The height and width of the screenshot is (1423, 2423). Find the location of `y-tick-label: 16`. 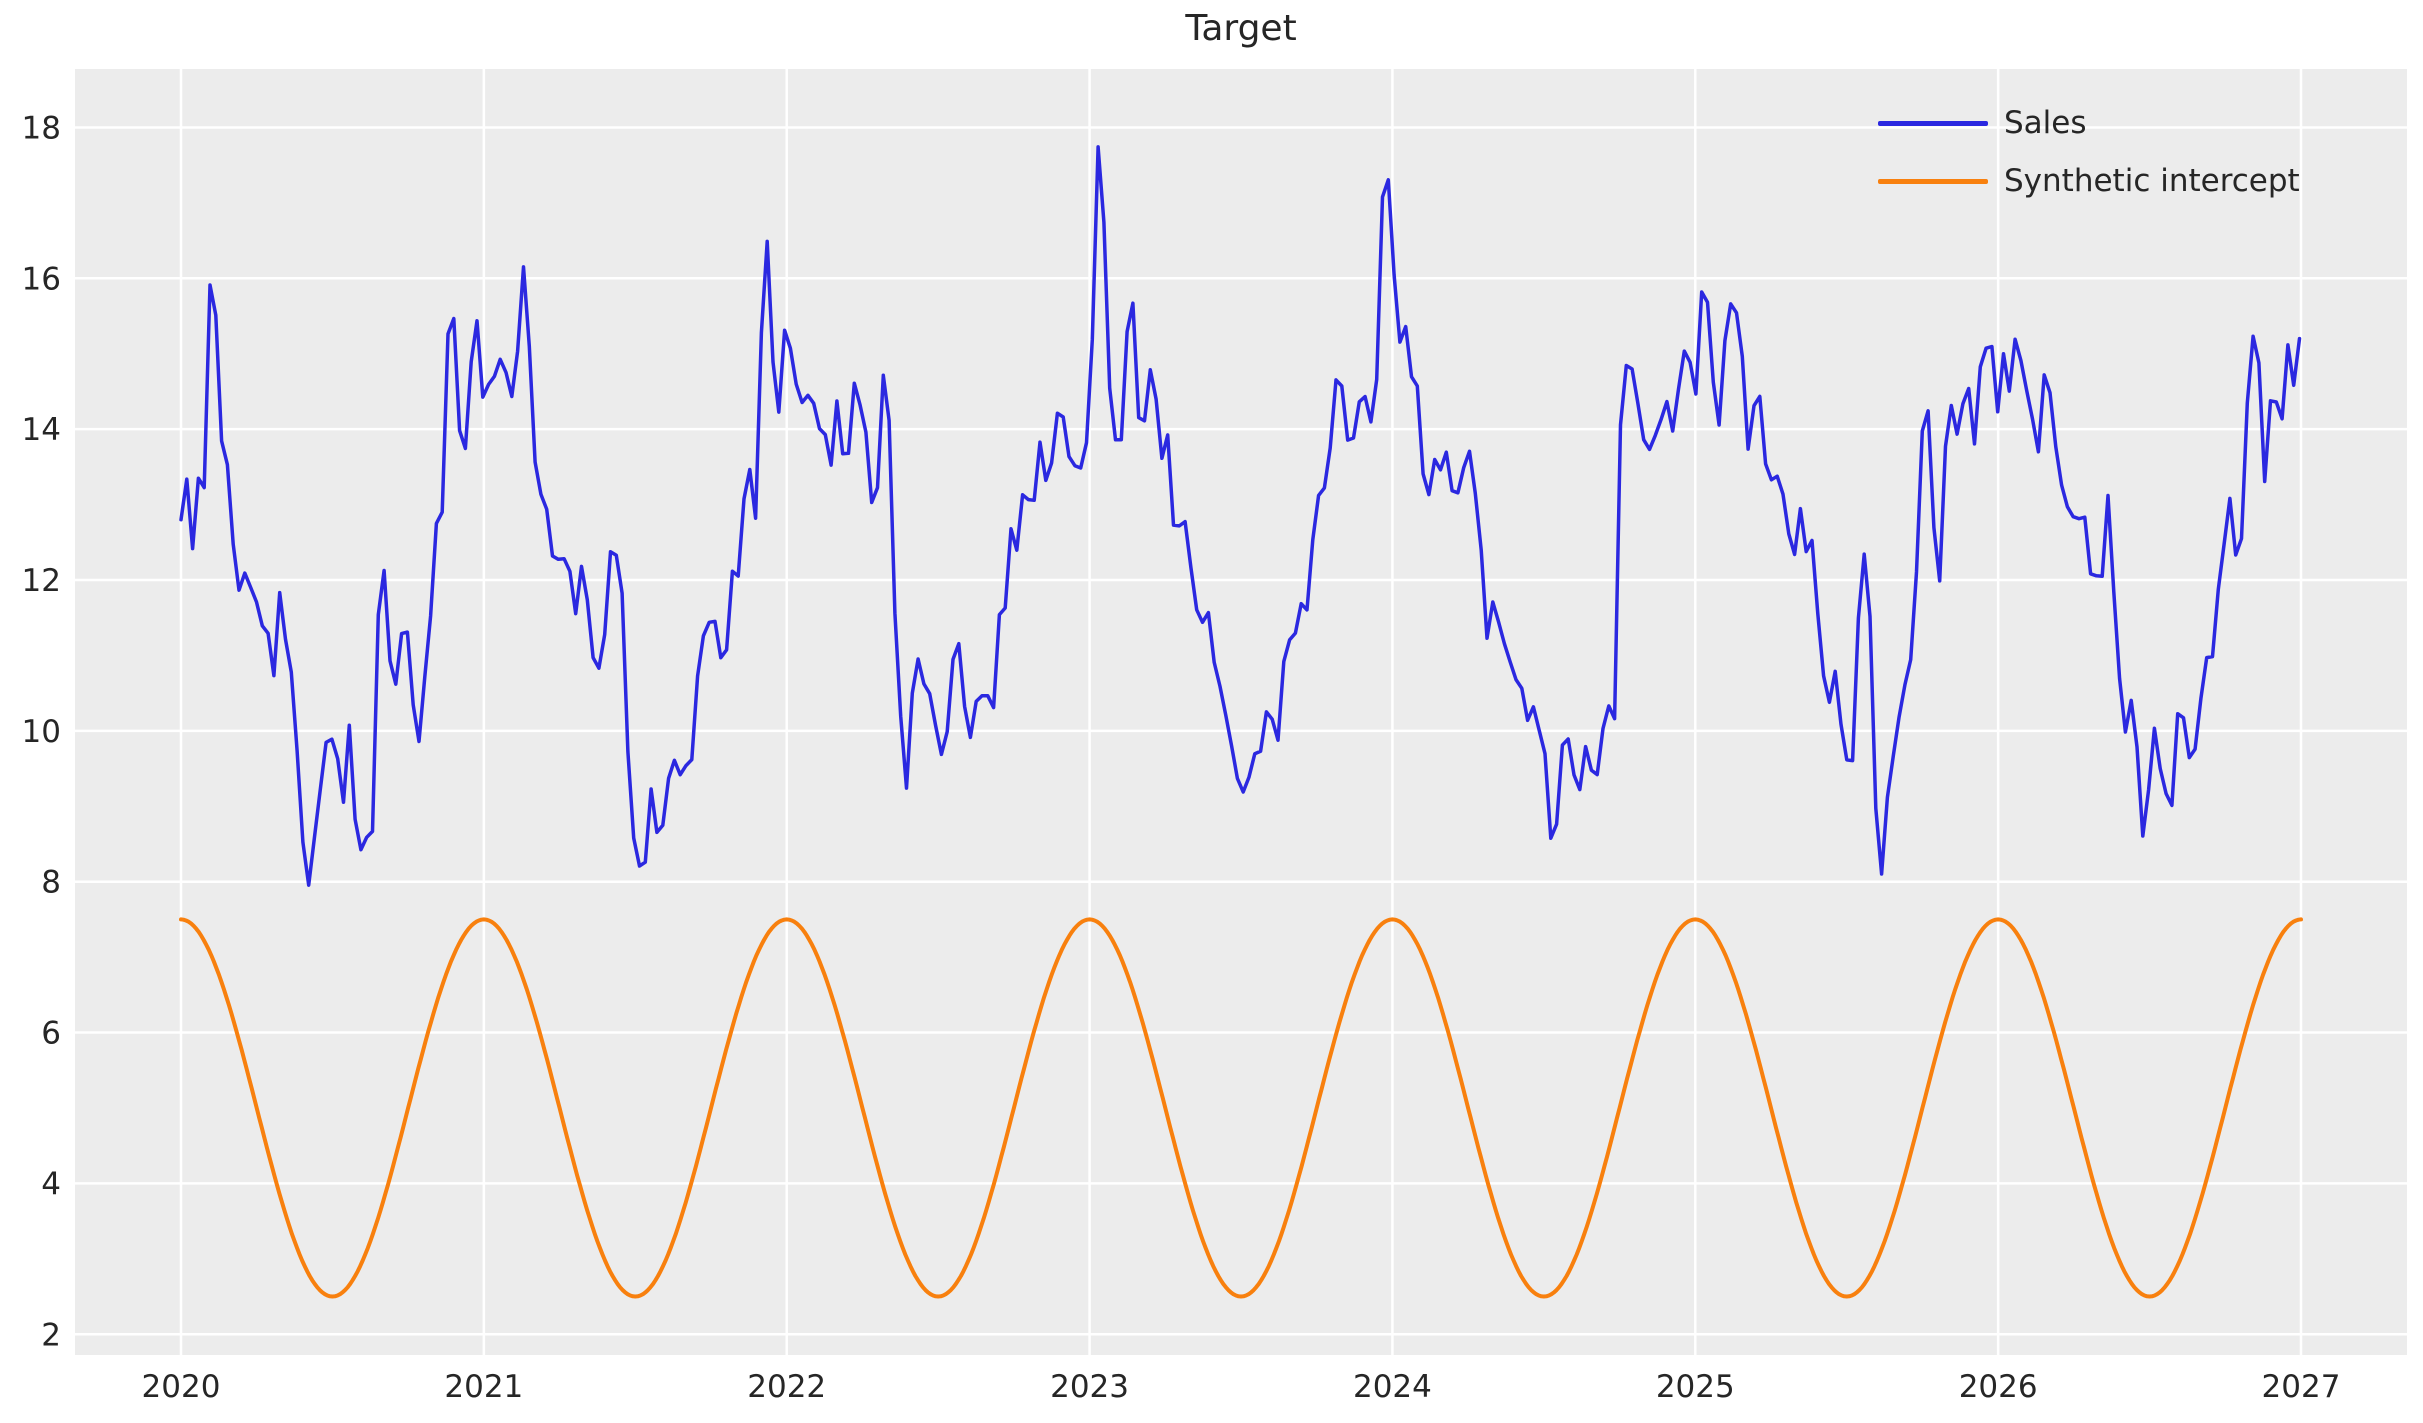

y-tick-label: 16 is located at coordinates (41, 279).